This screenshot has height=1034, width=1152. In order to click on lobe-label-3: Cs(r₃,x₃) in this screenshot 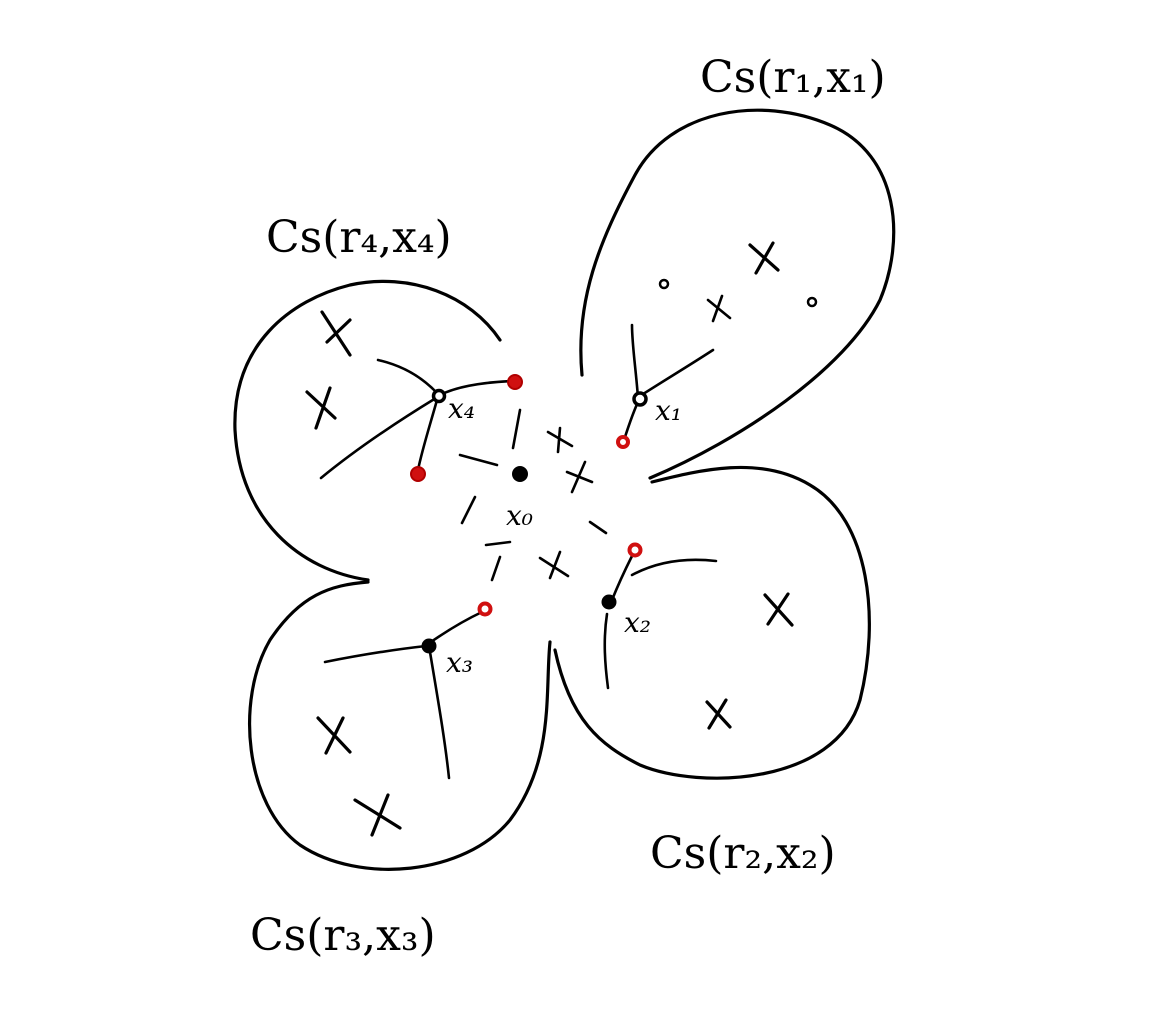, I will do `click(343, 935)`.